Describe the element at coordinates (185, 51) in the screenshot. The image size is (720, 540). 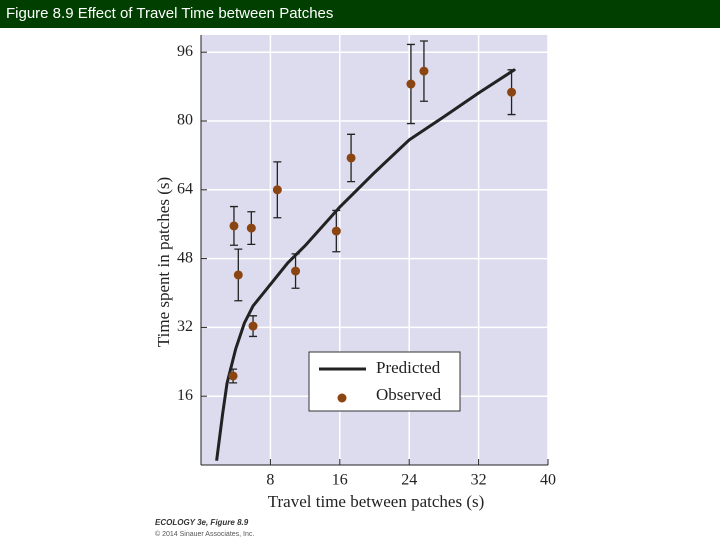
I see `y-tick-label: 96` at that location.